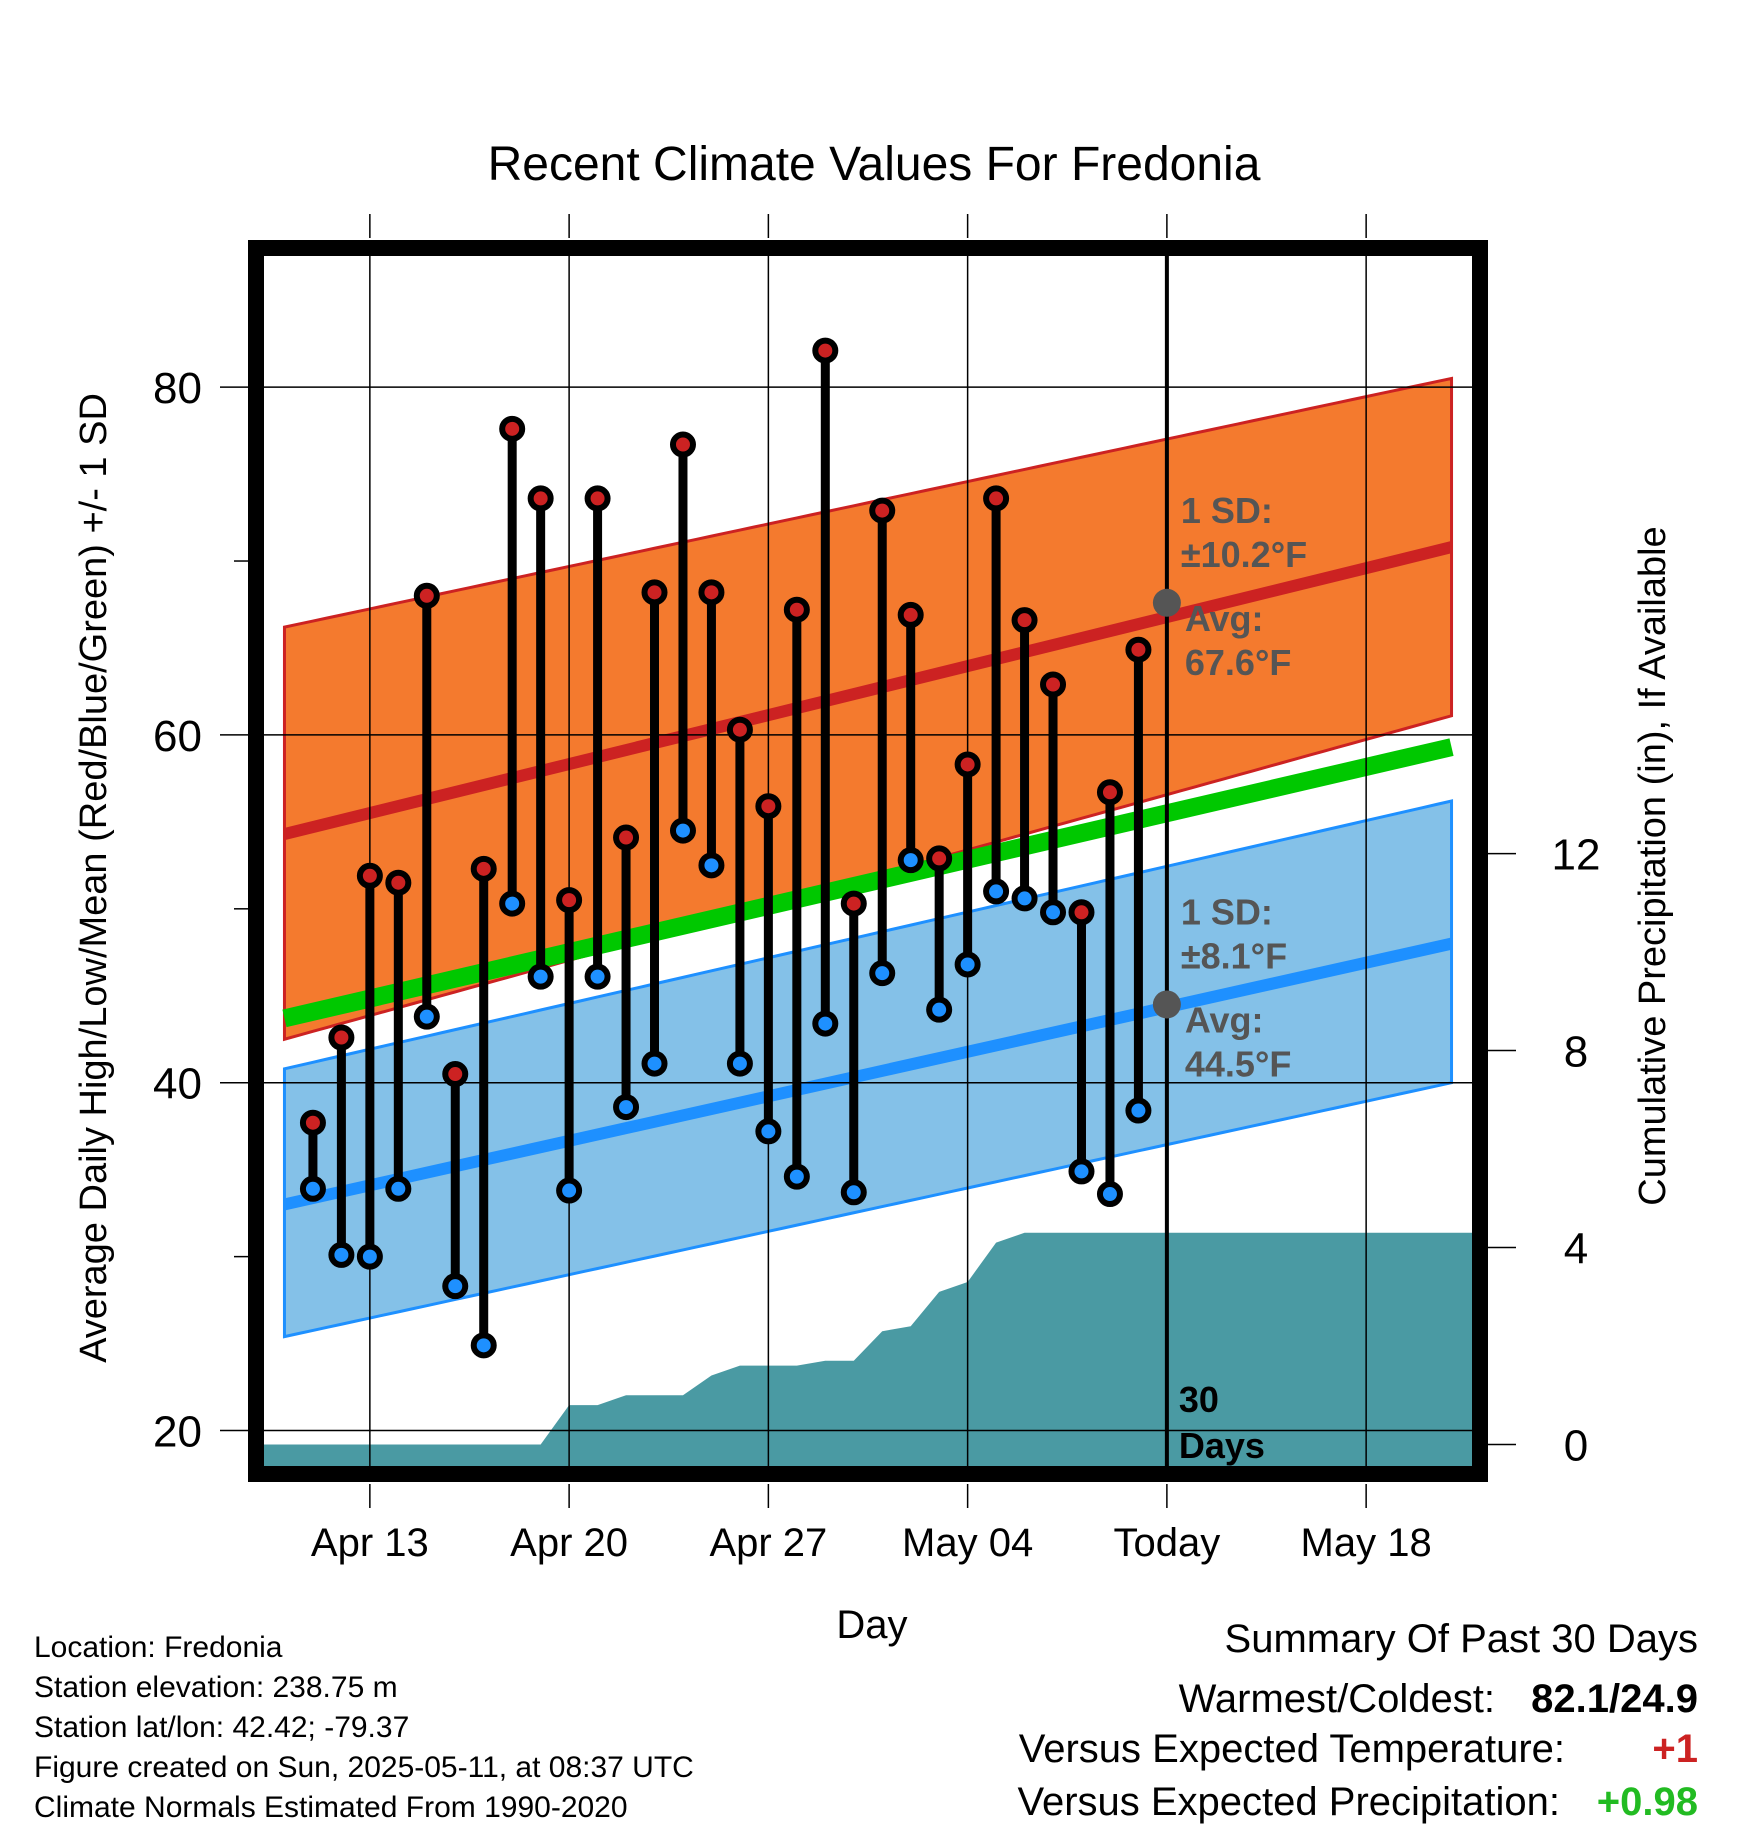 The image size is (1748, 1828). Describe the element at coordinates (967, 1543) in the screenshot. I see `x-tick-label: May 04` at that location.